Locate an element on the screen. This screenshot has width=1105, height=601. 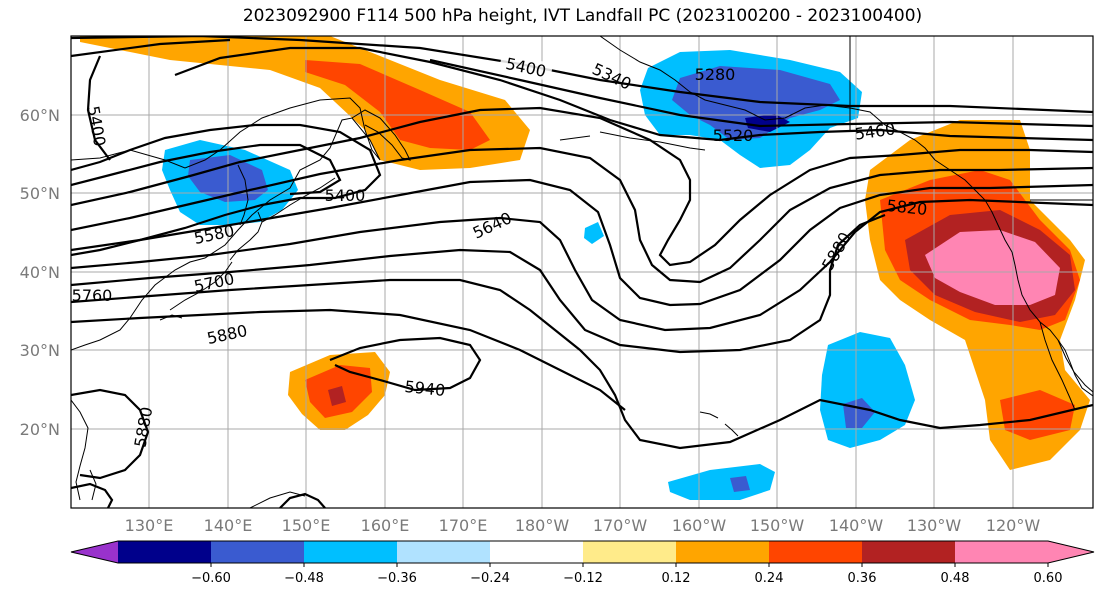
colorbar-outline is located at coordinates (582, 552).